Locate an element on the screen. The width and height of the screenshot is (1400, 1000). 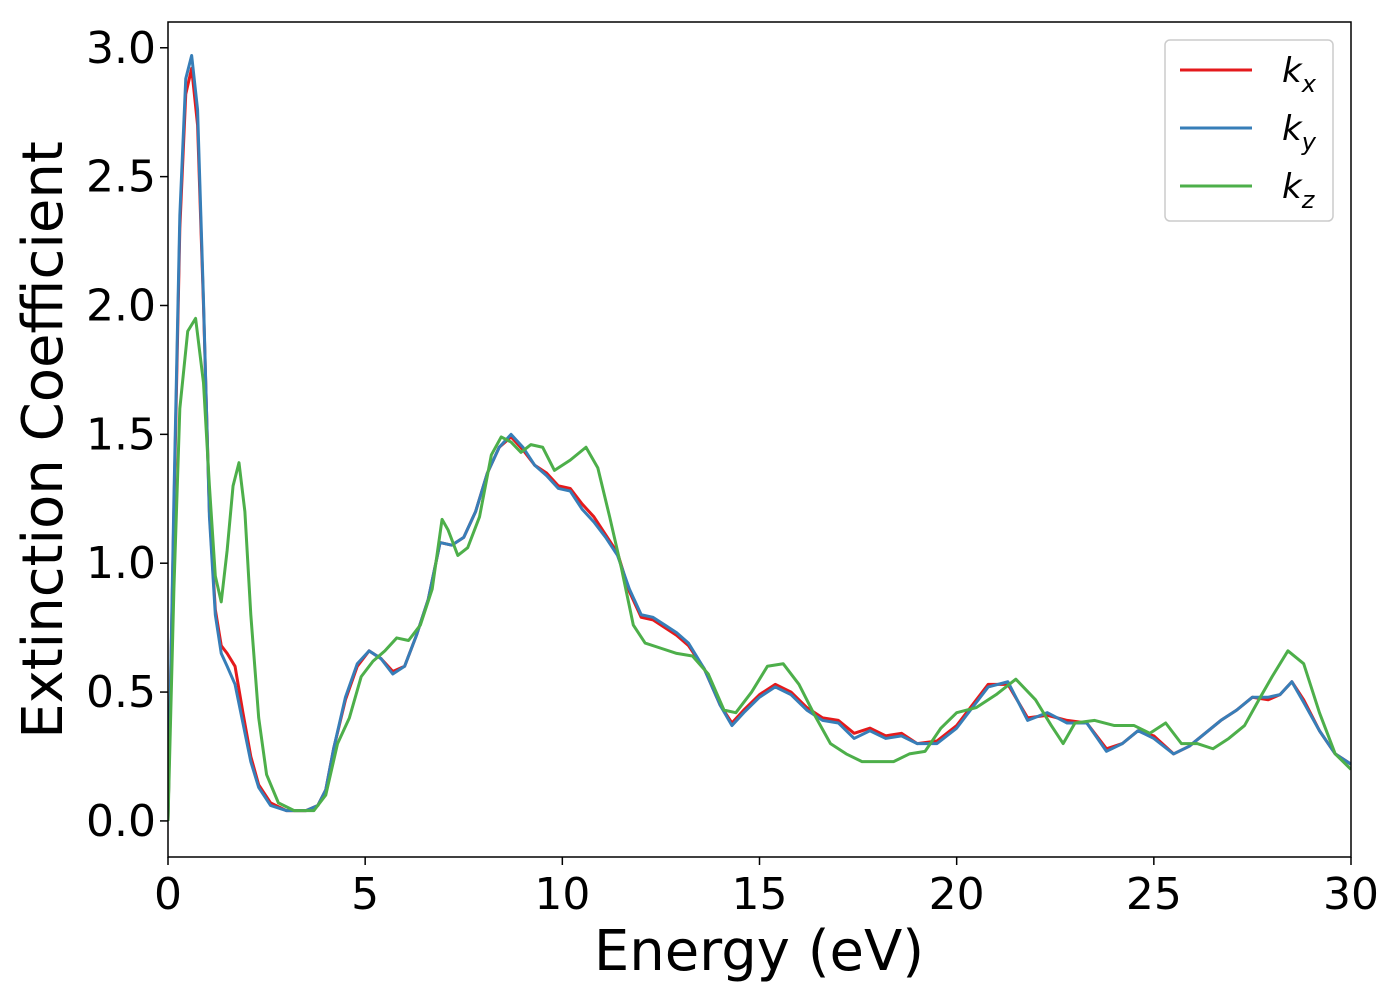
legend: kx ky kz is located at coordinates (1249, 130).